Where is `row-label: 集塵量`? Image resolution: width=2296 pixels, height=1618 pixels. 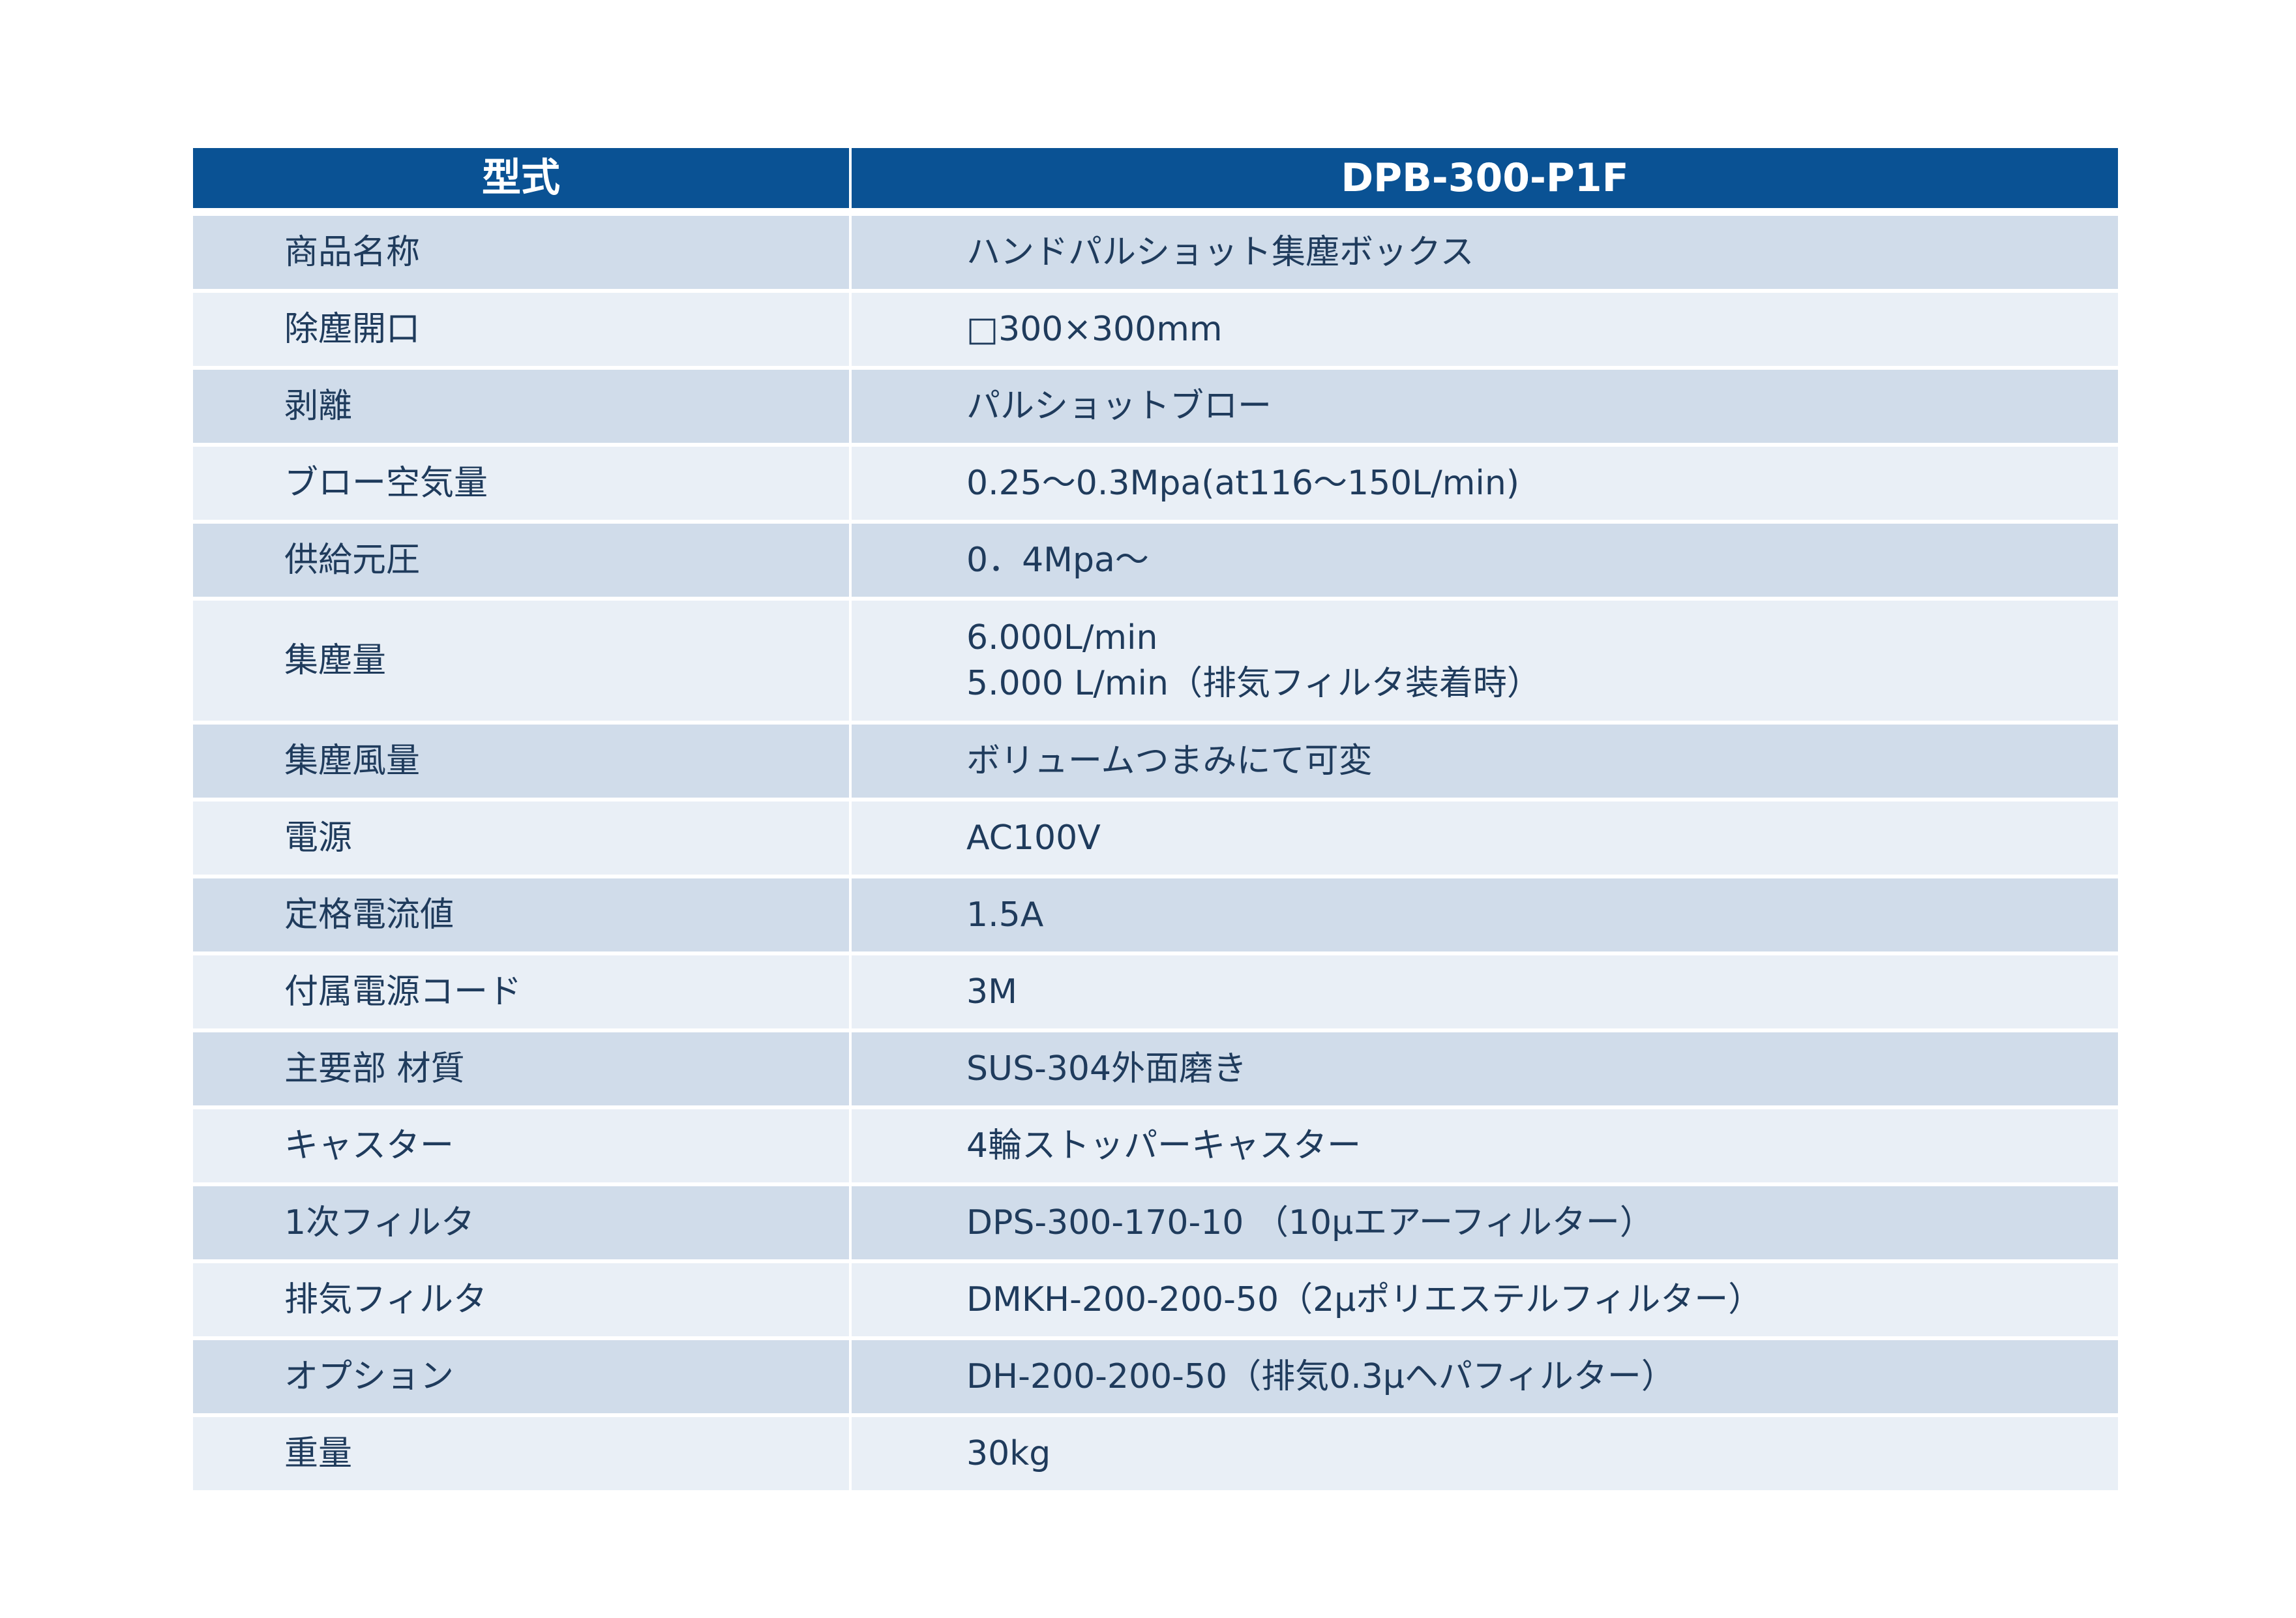
row-label: 集塵量 is located at coordinates (522, 663).